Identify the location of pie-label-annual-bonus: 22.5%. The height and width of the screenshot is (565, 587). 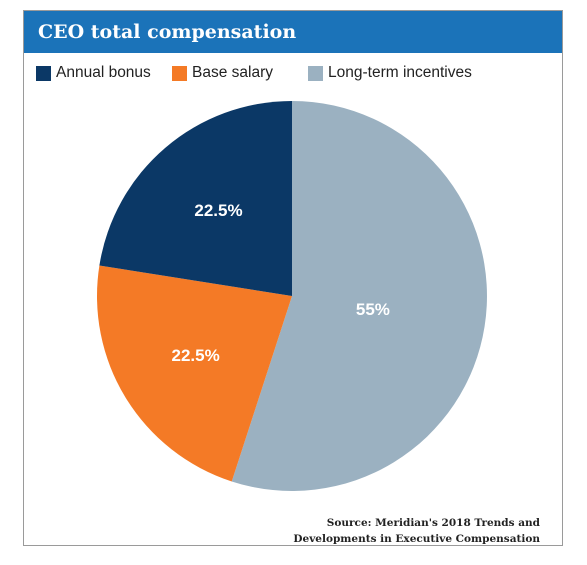
(218, 210).